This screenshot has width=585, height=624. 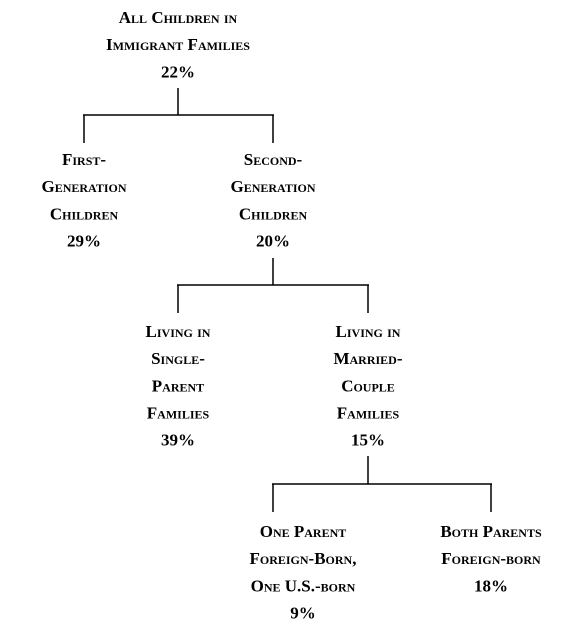 I want to click on node-label: Second-, so click(x=273, y=159).